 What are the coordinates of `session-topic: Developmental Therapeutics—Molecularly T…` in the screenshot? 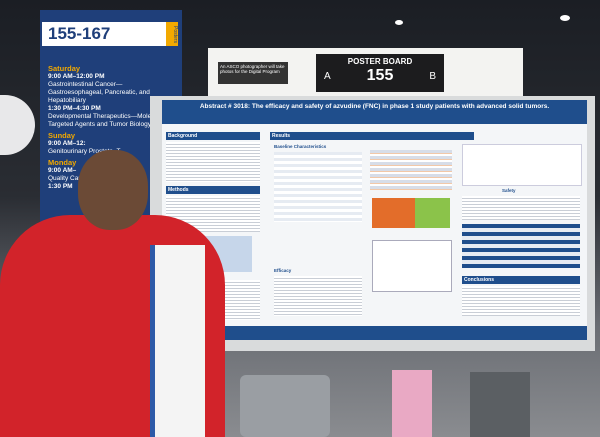 It's located at (109, 120).